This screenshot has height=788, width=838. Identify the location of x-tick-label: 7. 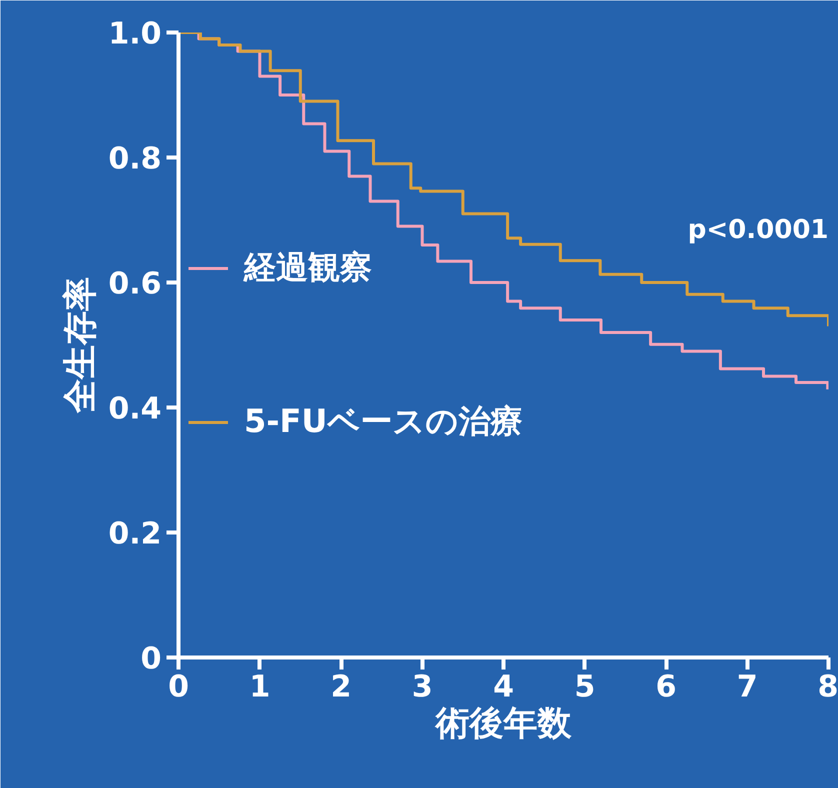
(747, 687).